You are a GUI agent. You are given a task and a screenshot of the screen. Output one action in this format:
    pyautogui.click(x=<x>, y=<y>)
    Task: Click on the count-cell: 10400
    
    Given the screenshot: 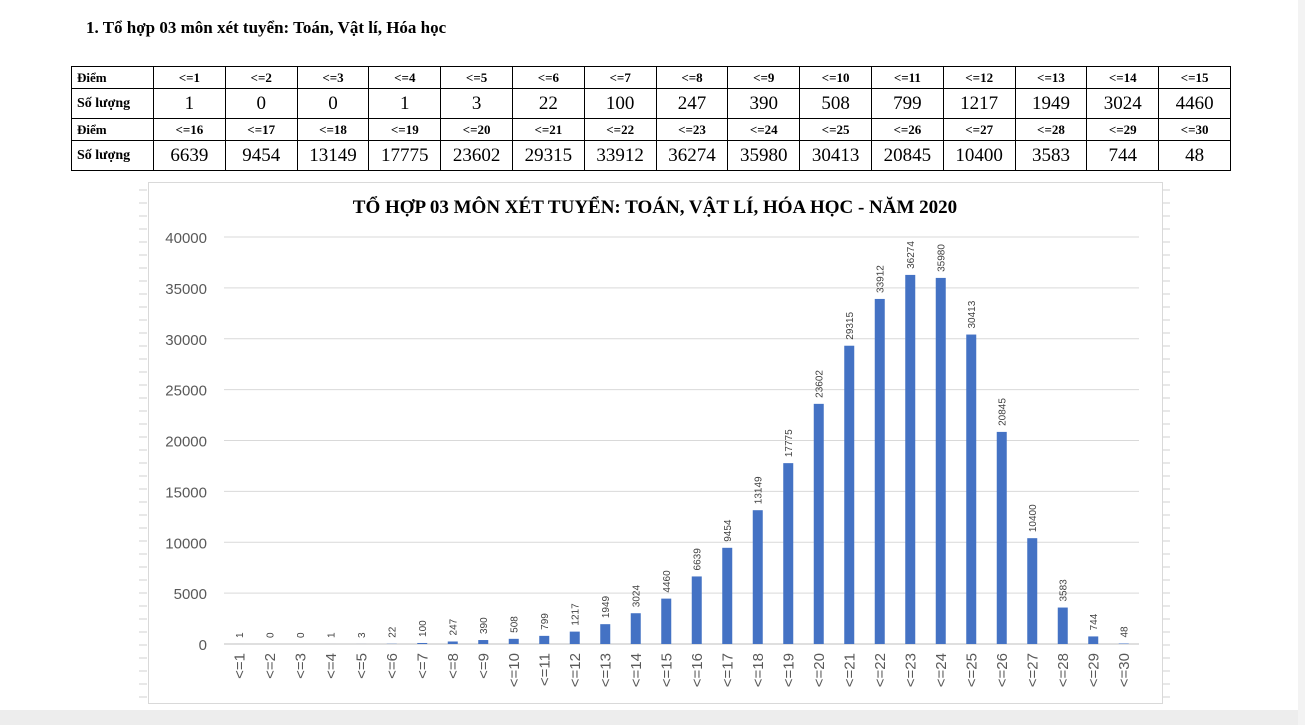 What is the action you would take?
    pyautogui.click(x=979, y=155)
    